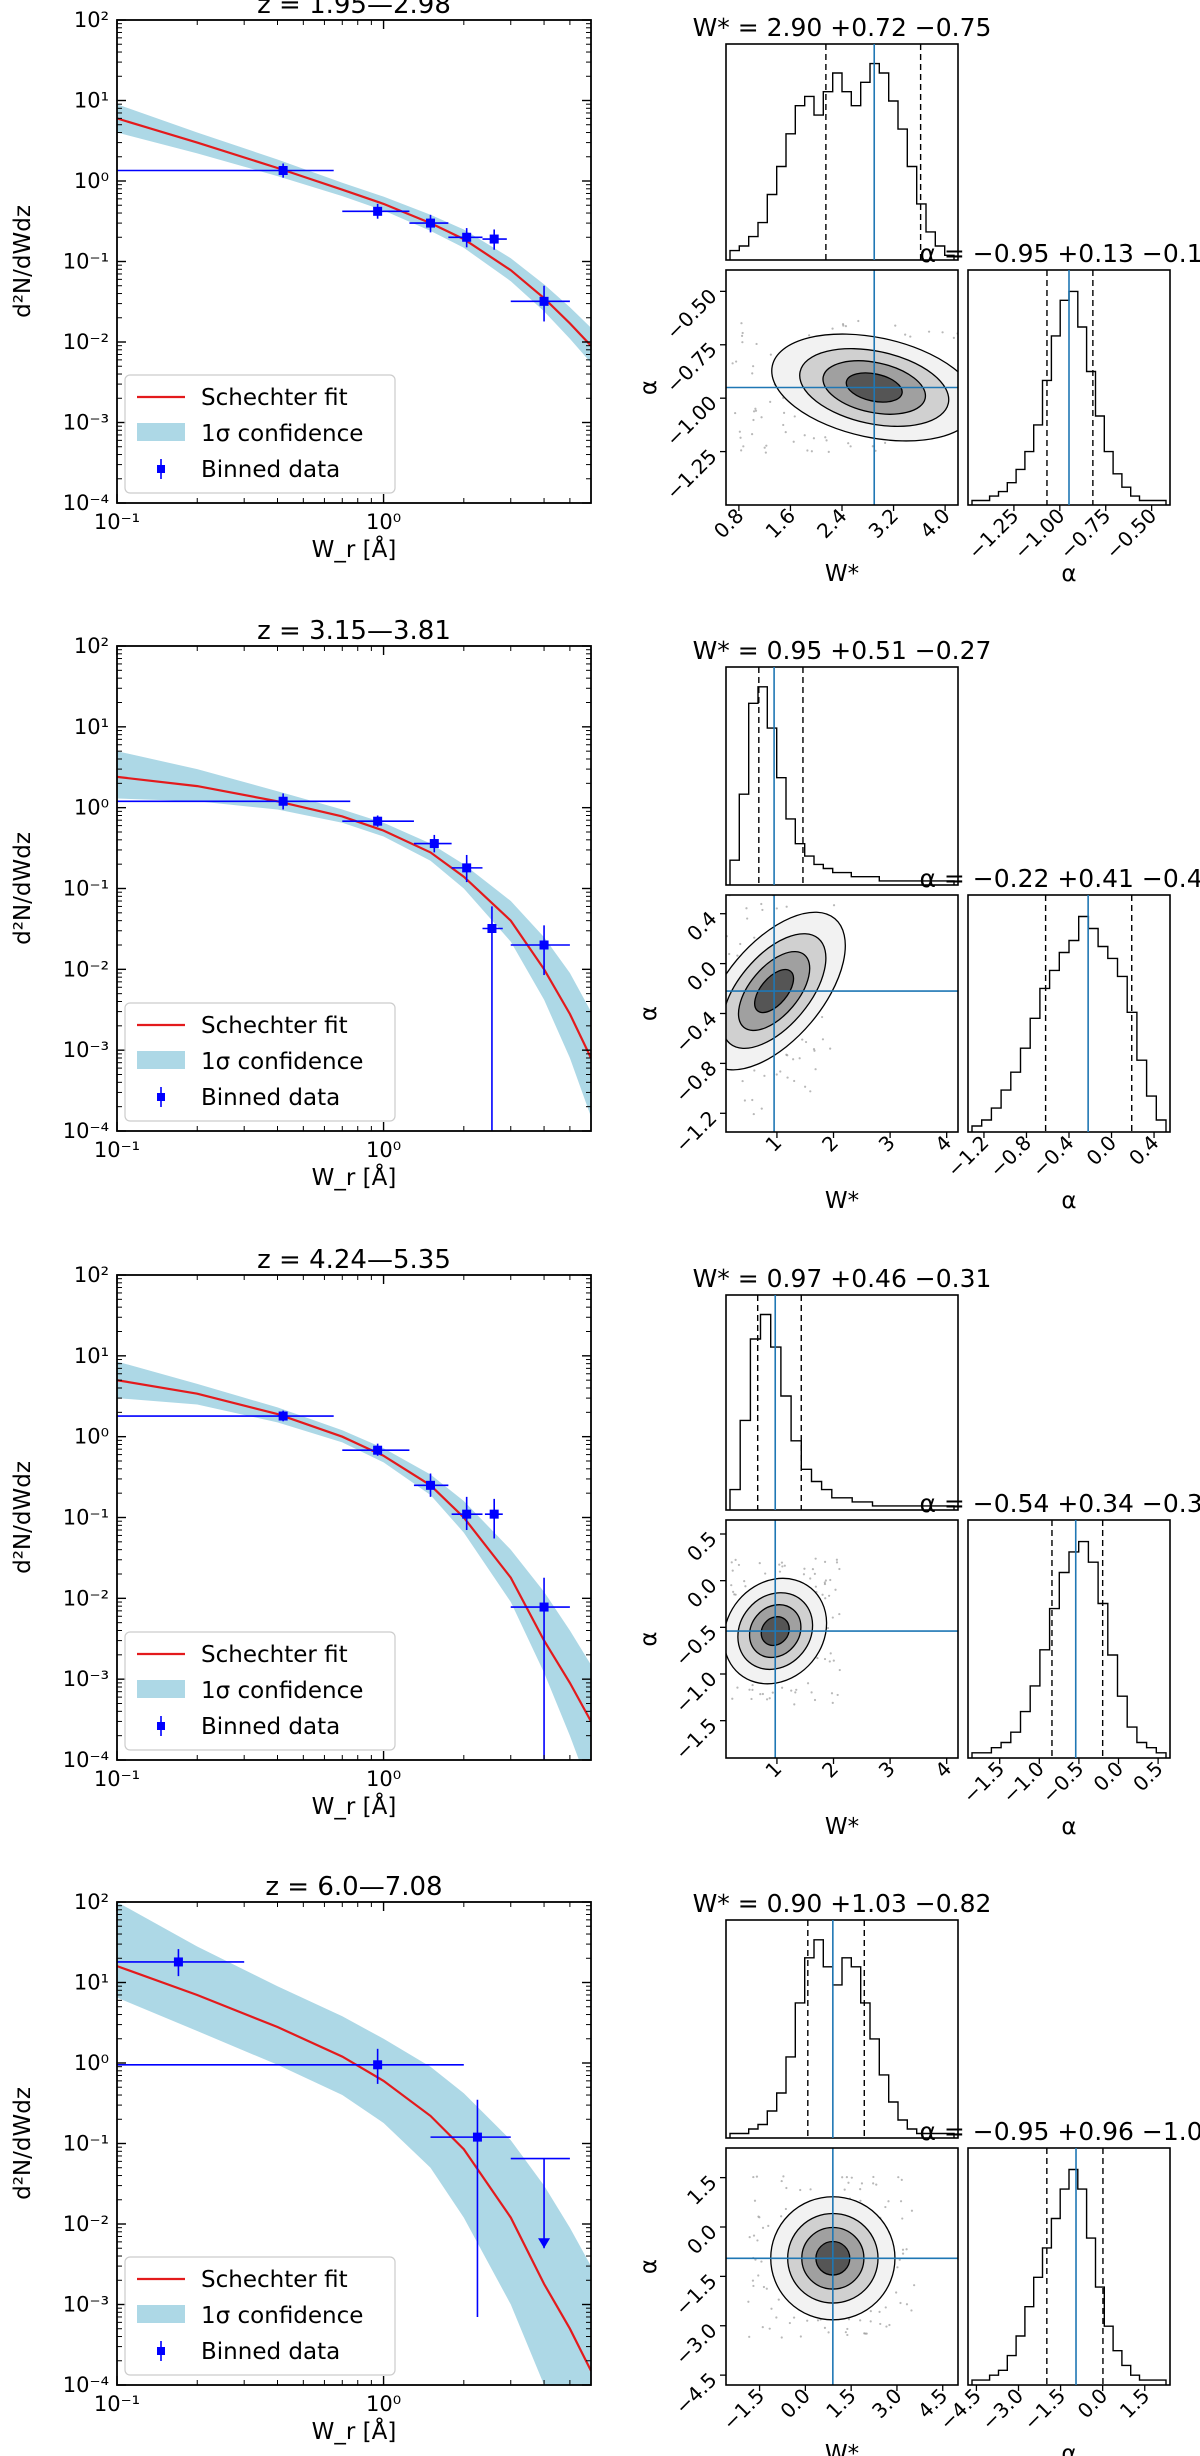 The height and width of the screenshot is (2456, 1200). Describe the element at coordinates (842, 1278) in the screenshot. I see `wstar-title: W* = 0.97 +0.46 −0.31` at that location.